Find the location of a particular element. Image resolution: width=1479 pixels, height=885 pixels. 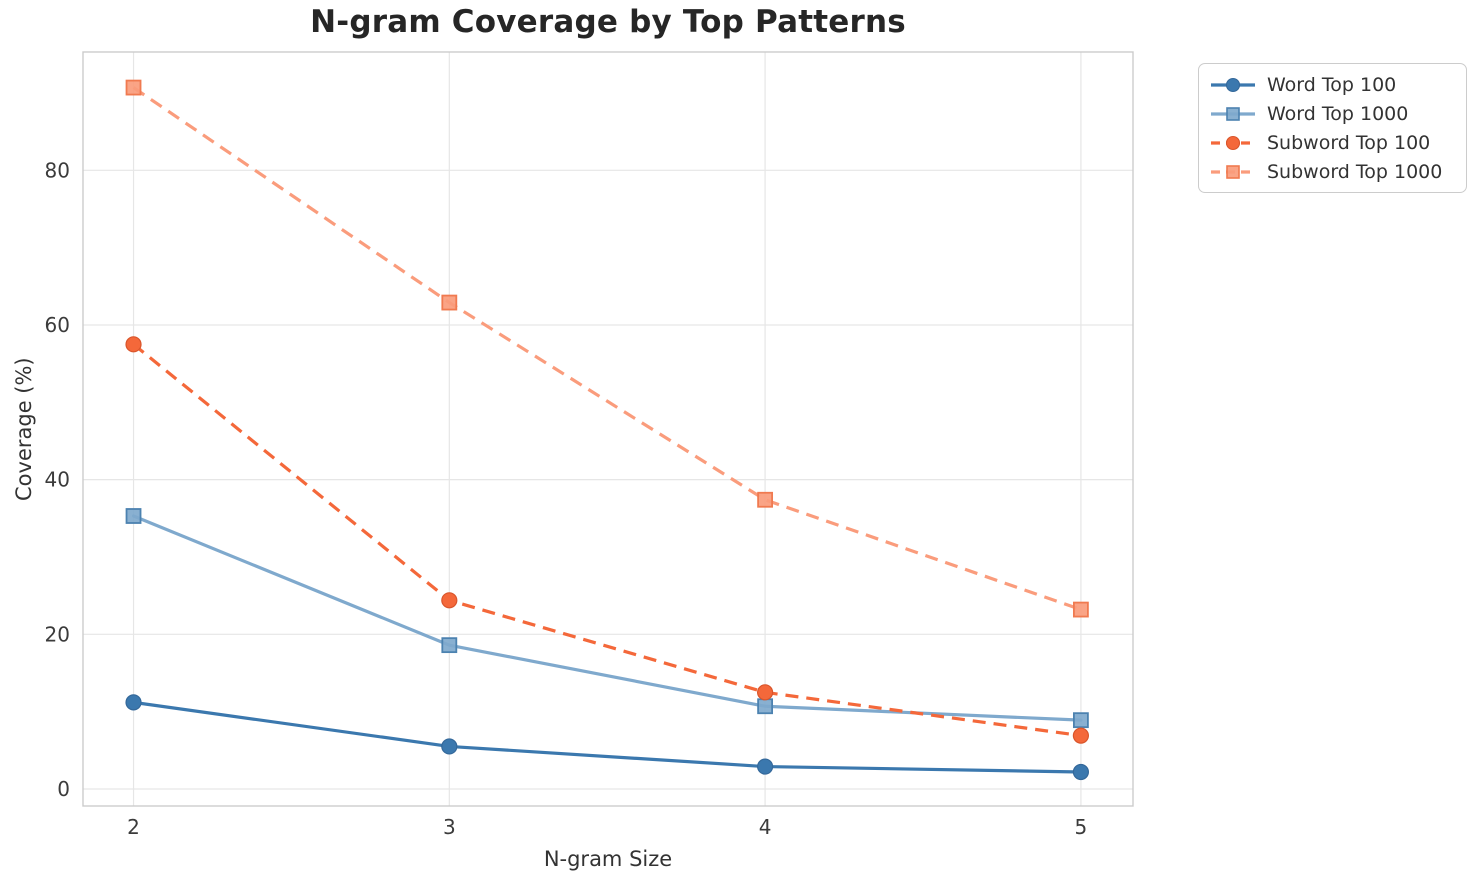

y-tick-label: 40 is located at coordinates (57, 480).